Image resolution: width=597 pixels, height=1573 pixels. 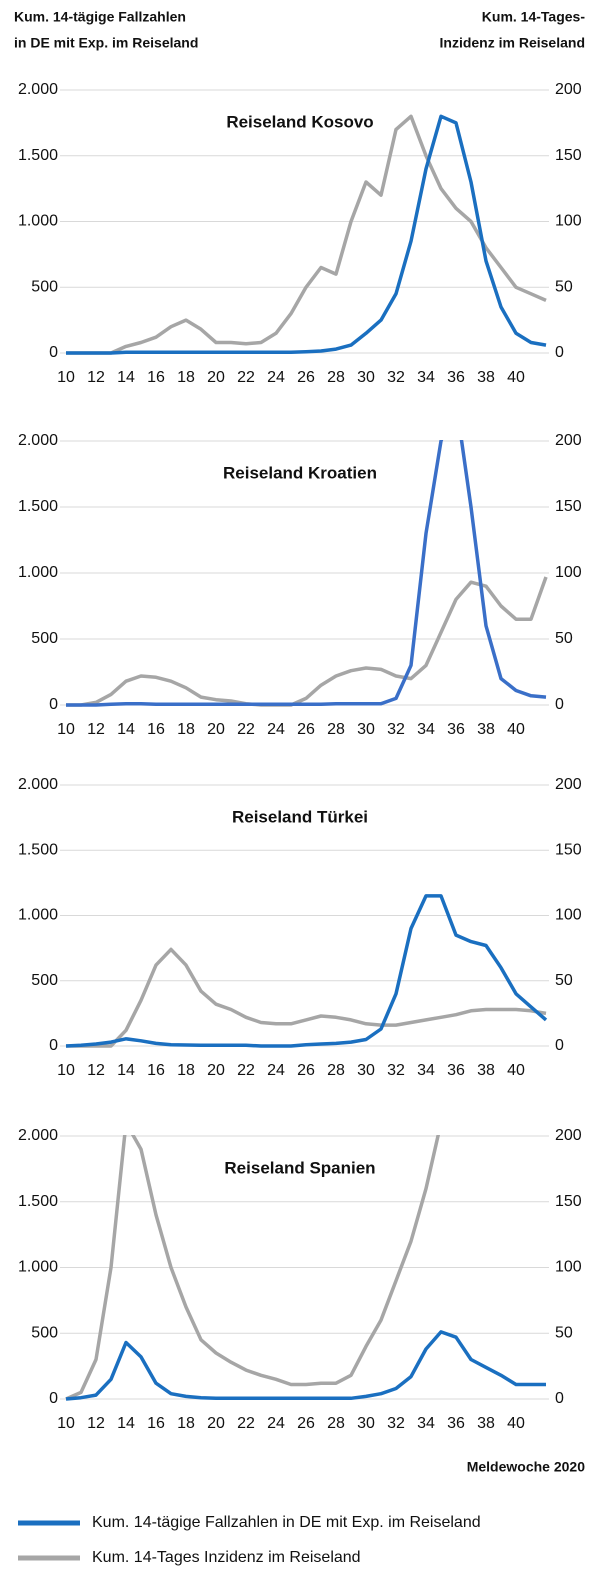 What do you see at coordinates (534, 17) in the screenshot?
I see `y2-axis-label: Kum. 14-Tages-` at bounding box center [534, 17].